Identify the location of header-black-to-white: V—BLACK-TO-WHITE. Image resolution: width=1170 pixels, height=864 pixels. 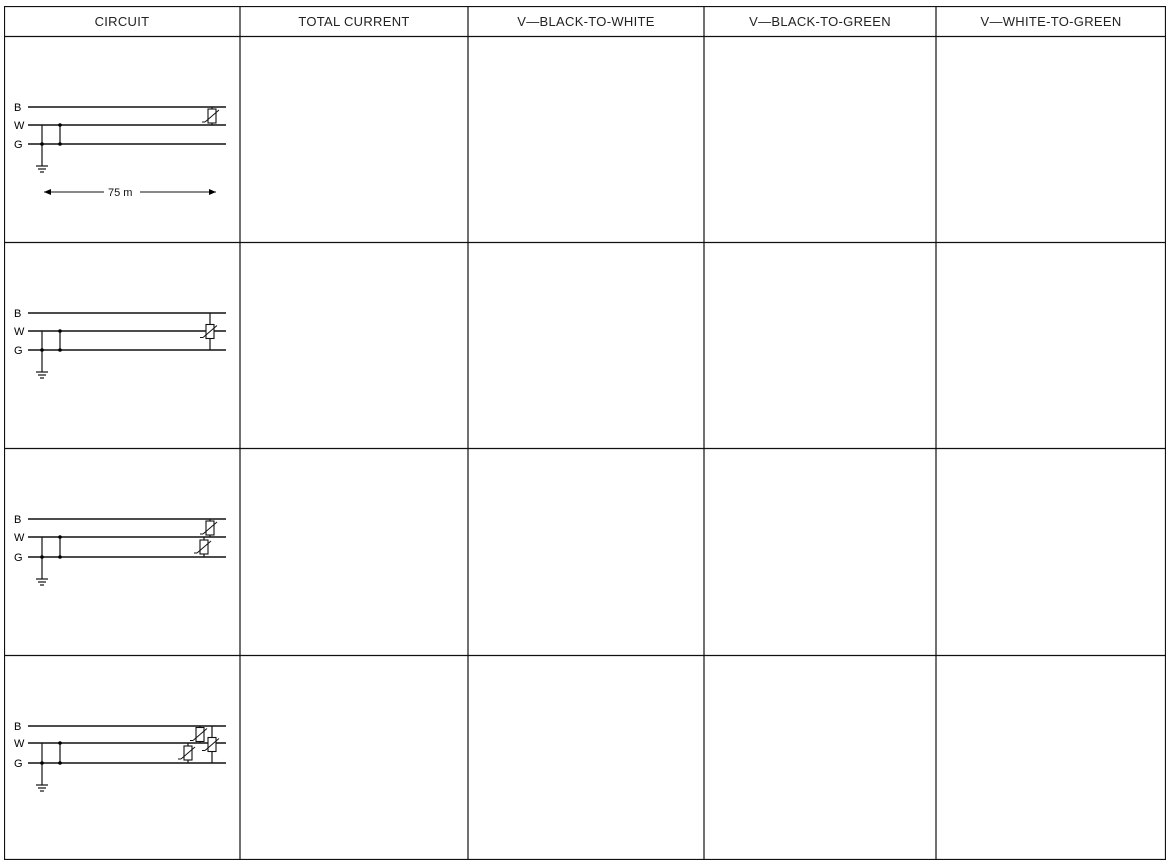
(586, 21).